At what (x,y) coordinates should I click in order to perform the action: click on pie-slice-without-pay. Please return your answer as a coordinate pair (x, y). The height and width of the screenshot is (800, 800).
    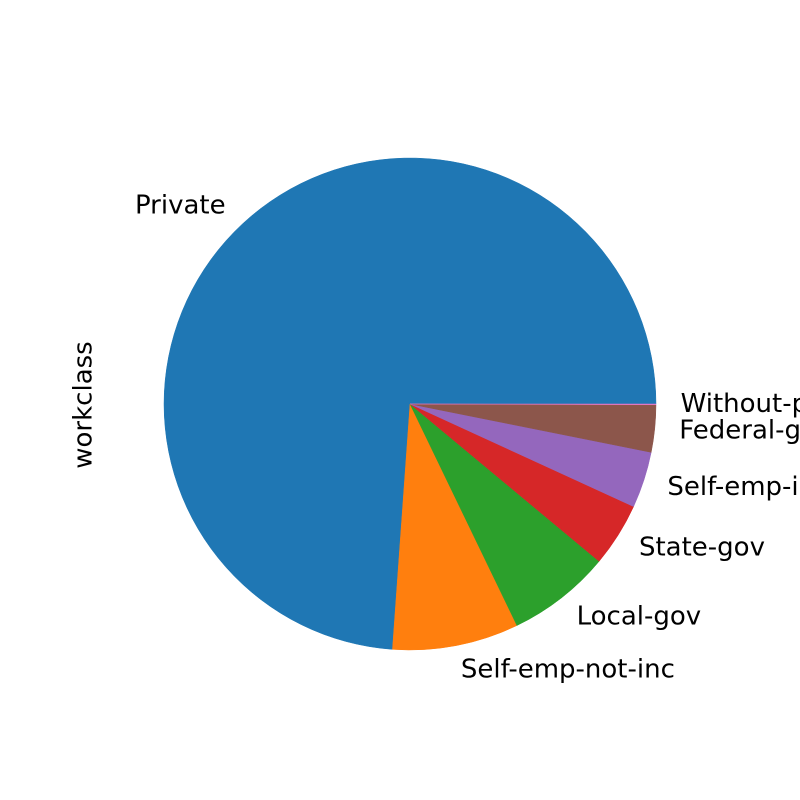
    Looking at the image, I should click on (533, 404).